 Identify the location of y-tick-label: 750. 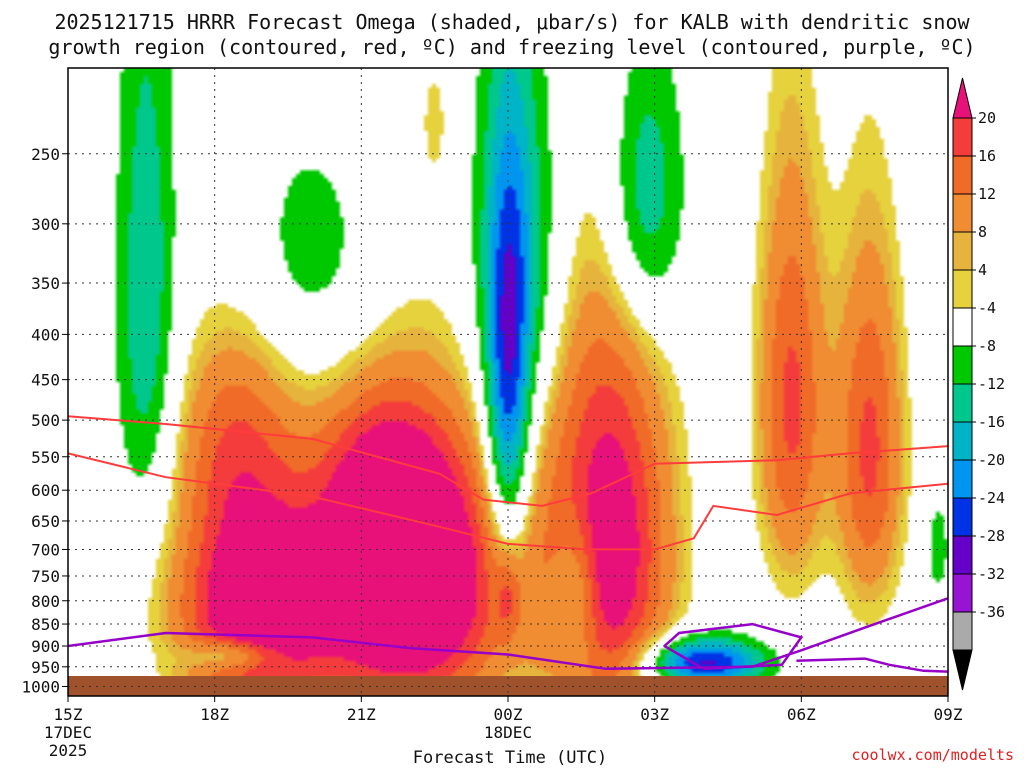
(45, 576).